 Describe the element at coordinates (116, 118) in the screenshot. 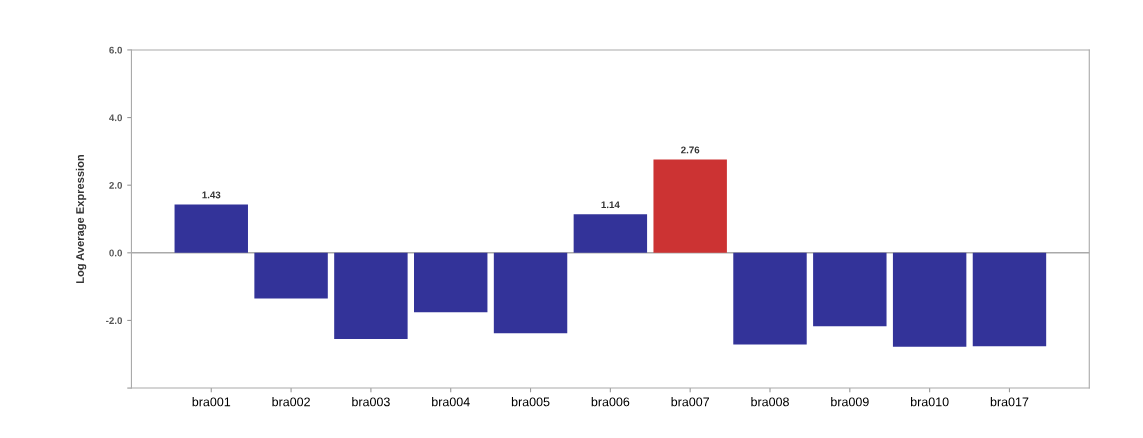

I see `y-tick-label: 4.0` at that location.